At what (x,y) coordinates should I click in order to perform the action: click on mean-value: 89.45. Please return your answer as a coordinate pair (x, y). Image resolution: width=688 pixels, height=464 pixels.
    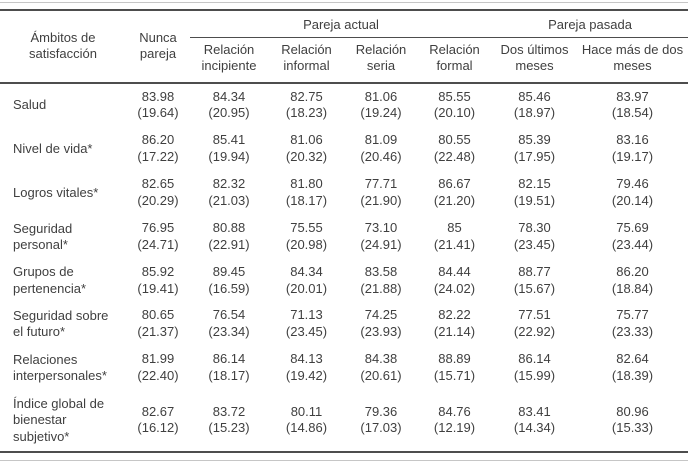
    Looking at the image, I should click on (229, 271).